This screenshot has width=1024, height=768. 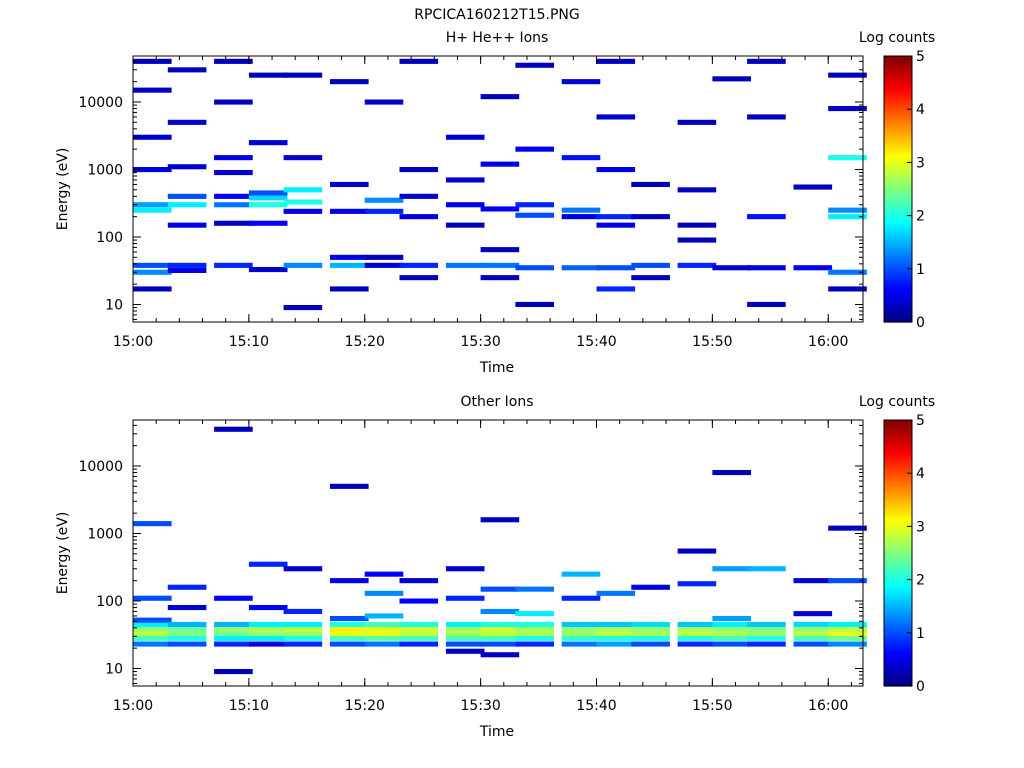 What do you see at coordinates (480, 706) in the screenshot?
I see `x-tick-label: 15:30` at bounding box center [480, 706].